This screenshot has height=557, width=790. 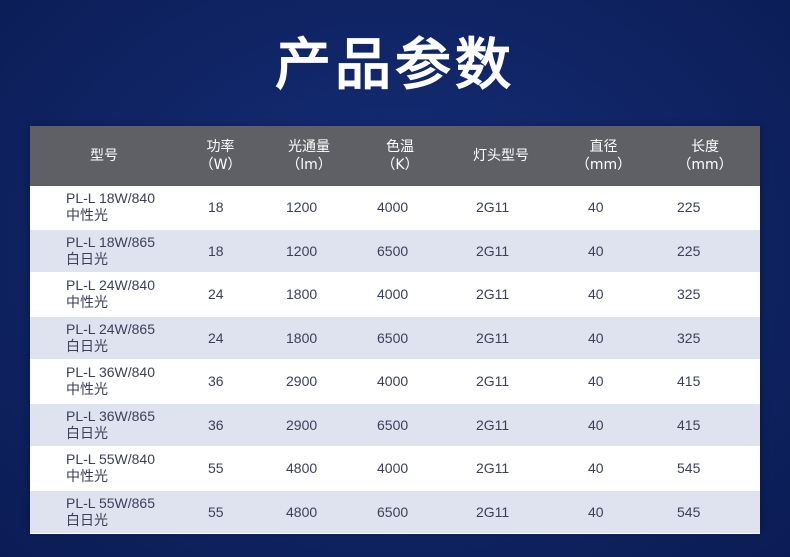 What do you see at coordinates (603, 147) in the screenshot?
I see `header-label: 直径` at bounding box center [603, 147].